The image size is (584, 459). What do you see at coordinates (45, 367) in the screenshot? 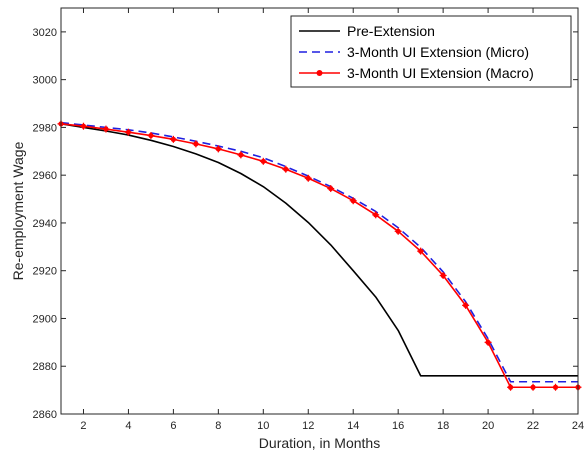
I see `y-tick-label: 2880` at bounding box center [45, 367].